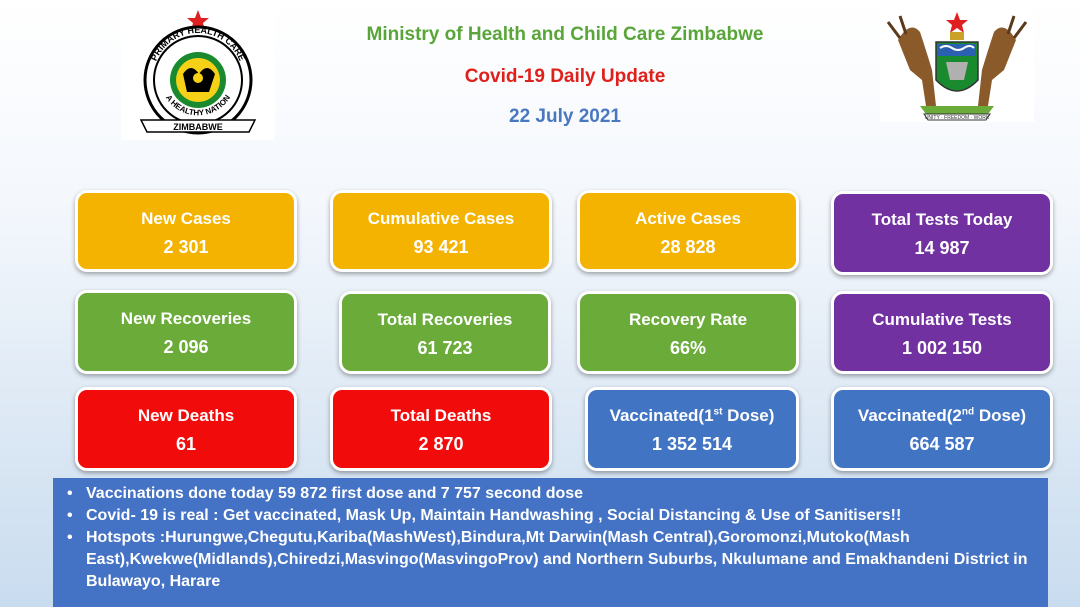  I want to click on vaccinated-first-dose-label: Vaccinated(1st Dose), so click(692, 415).